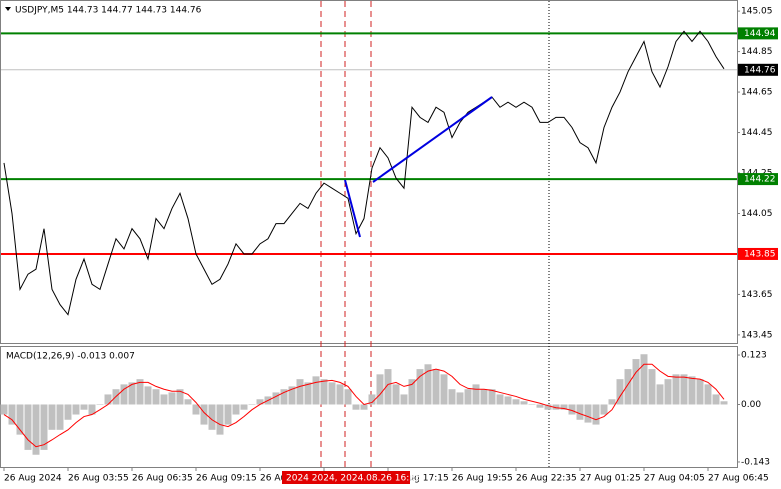 Image resolution: width=781 pixels, height=489 pixels. I want to click on level-label: 144.76, so click(760, 70).